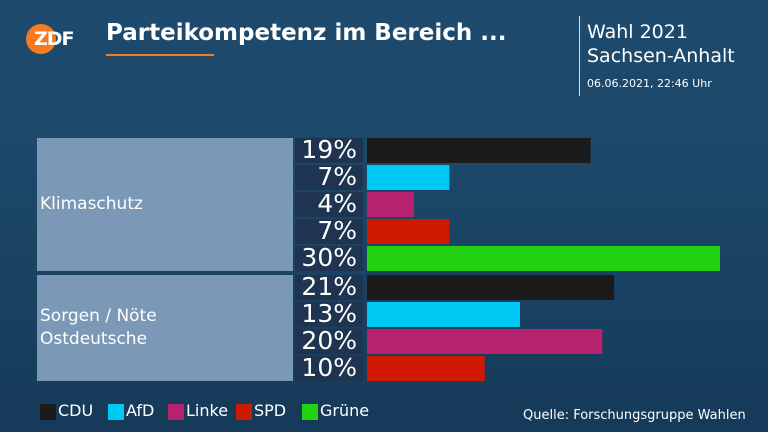 This screenshot has width=768, height=432. I want to click on title-underline, so click(160, 55).